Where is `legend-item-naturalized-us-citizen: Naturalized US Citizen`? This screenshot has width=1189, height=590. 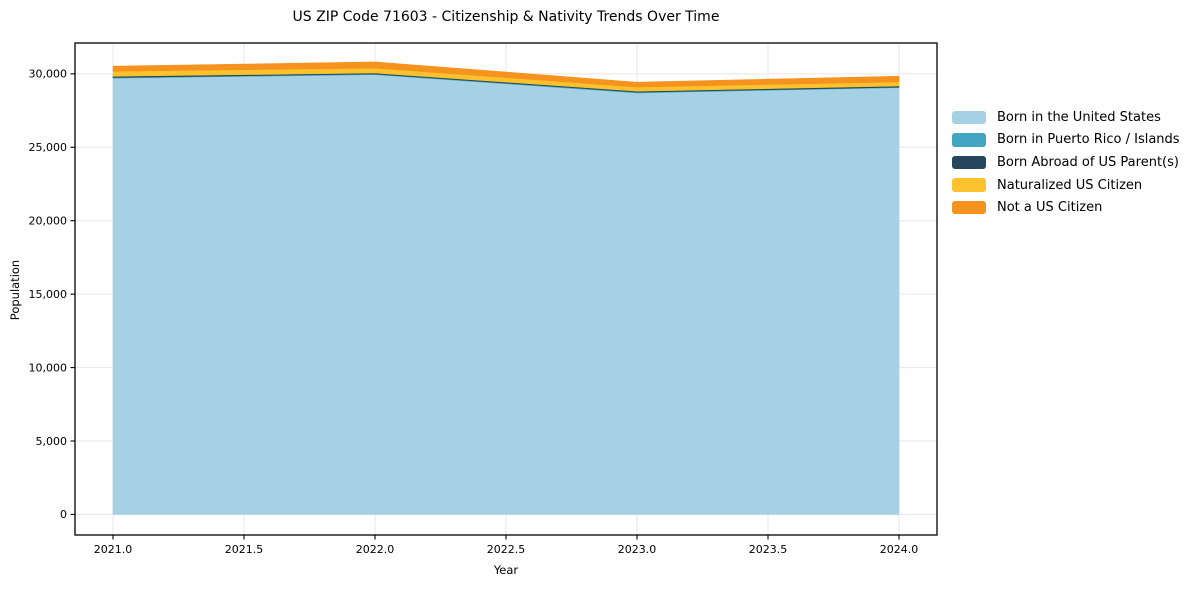 legend-item-naturalized-us-citizen: Naturalized US Citizen is located at coordinates (1066, 185).